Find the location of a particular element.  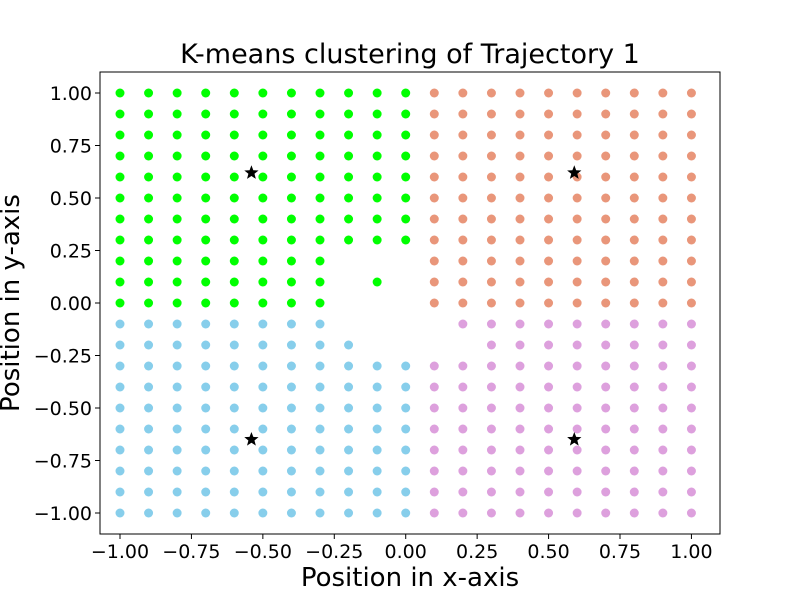

y-tick-label: 0.50 is located at coordinates (71, 199).